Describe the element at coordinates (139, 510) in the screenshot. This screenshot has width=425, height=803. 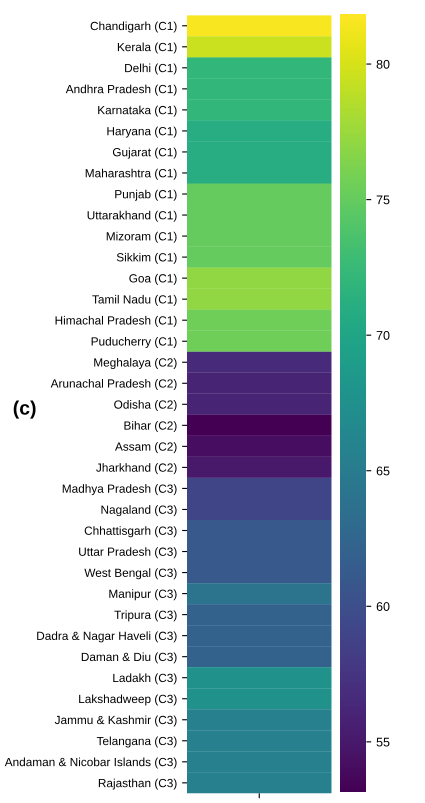
I see `y-tick-label: Nagaland (C3)` at that location.